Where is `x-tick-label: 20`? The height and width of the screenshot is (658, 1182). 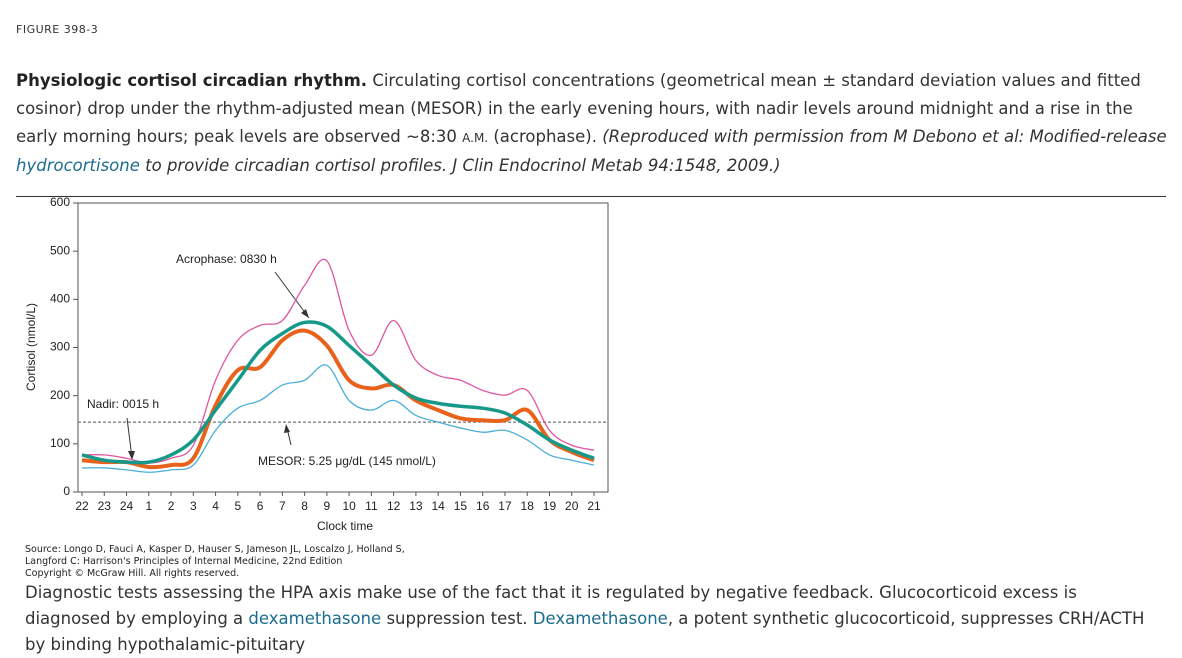 x-tick-label: 20 is located at coordinates (572, 506).